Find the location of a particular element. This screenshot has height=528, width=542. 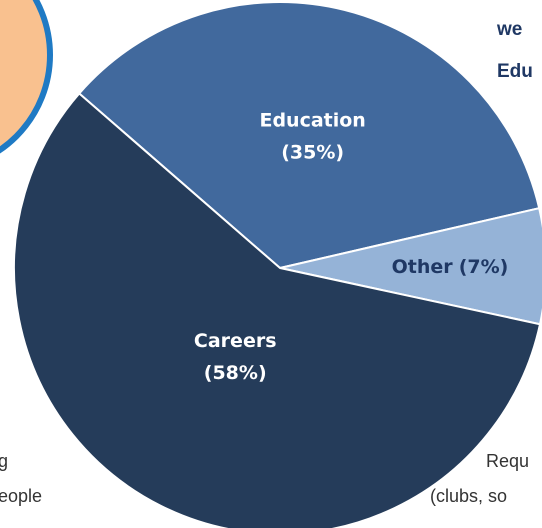

slice is located at coordinates (410, 266).